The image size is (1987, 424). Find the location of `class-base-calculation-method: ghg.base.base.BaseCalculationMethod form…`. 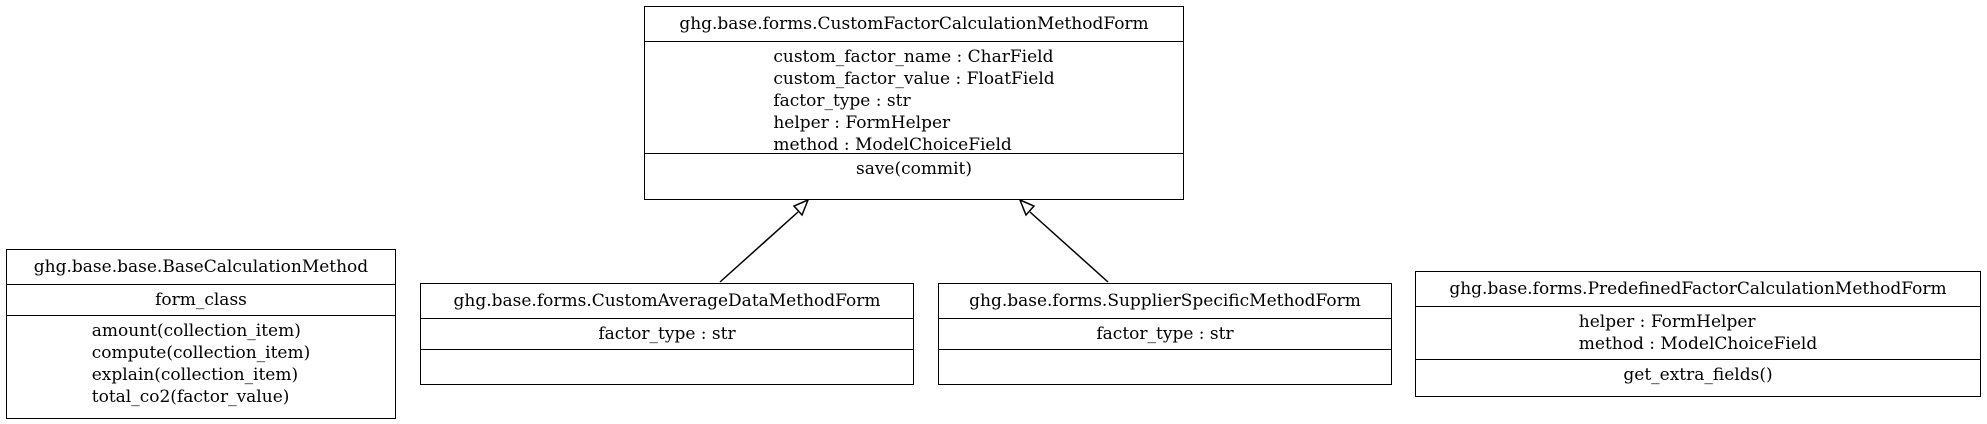

class-base-calculation-method: ghg.base.base.BaseCalculationMethod form… is located at coordinates (201, 334).